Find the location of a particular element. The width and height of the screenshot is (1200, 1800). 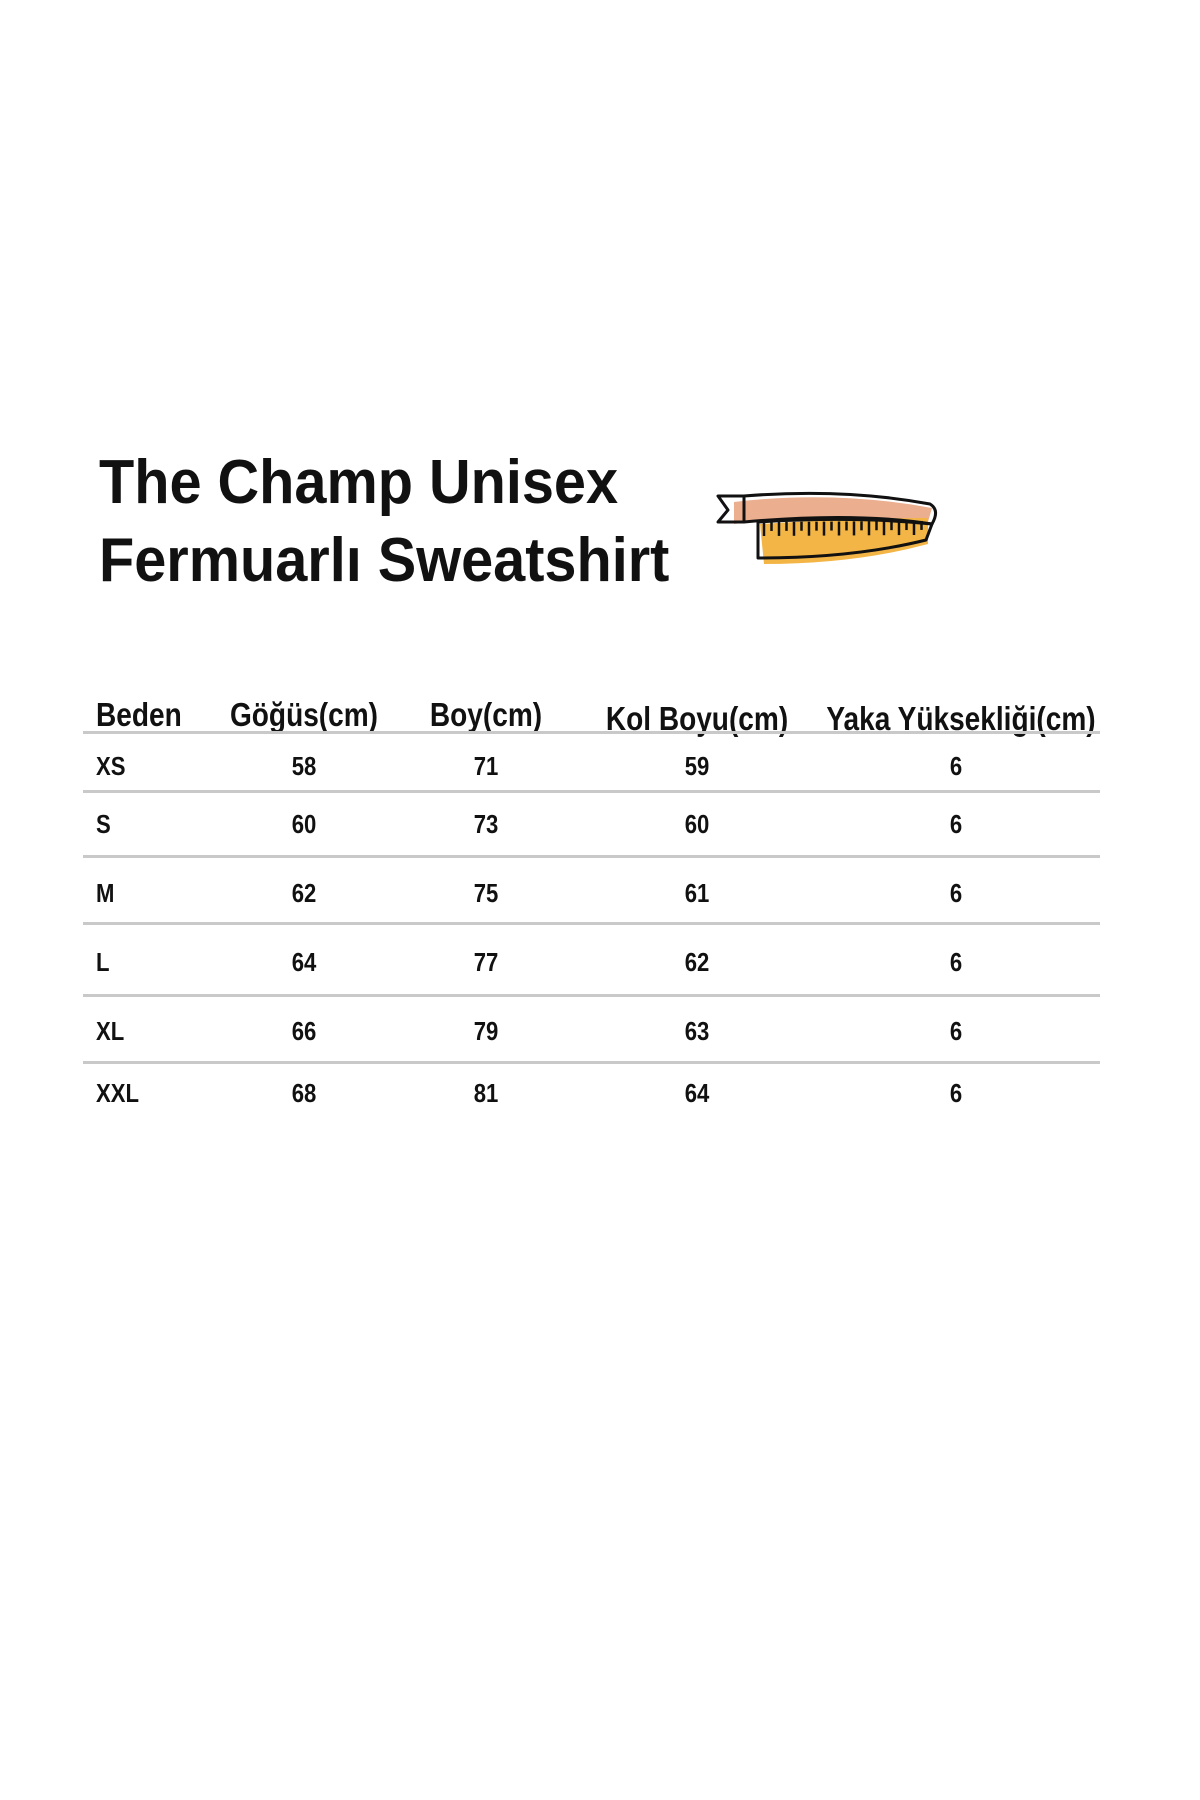

table-cell: 58 is located at coordinates (304, 766).